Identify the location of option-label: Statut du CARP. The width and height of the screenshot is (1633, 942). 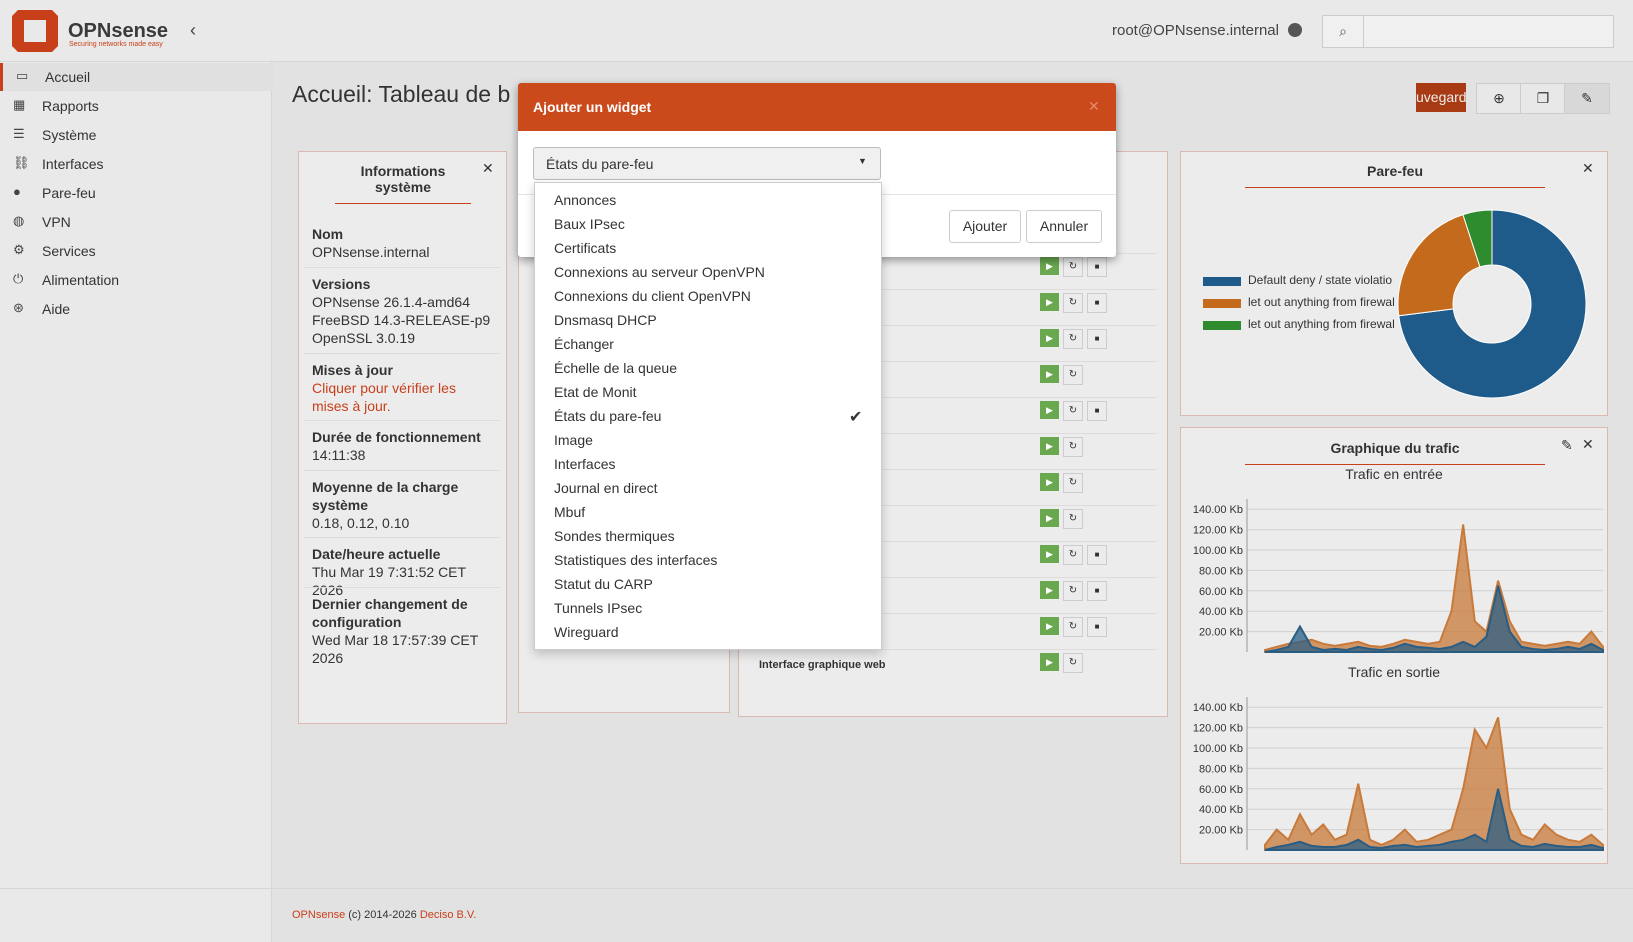
(603, 584).